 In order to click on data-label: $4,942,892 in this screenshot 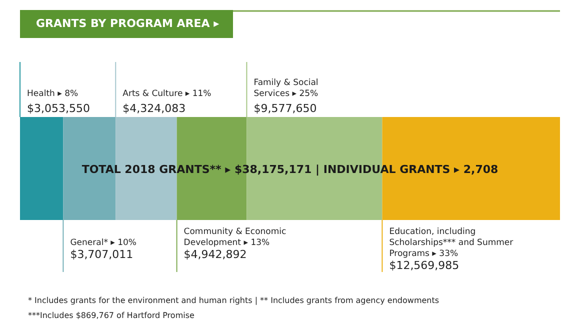, I will do `click(215, 254)`.